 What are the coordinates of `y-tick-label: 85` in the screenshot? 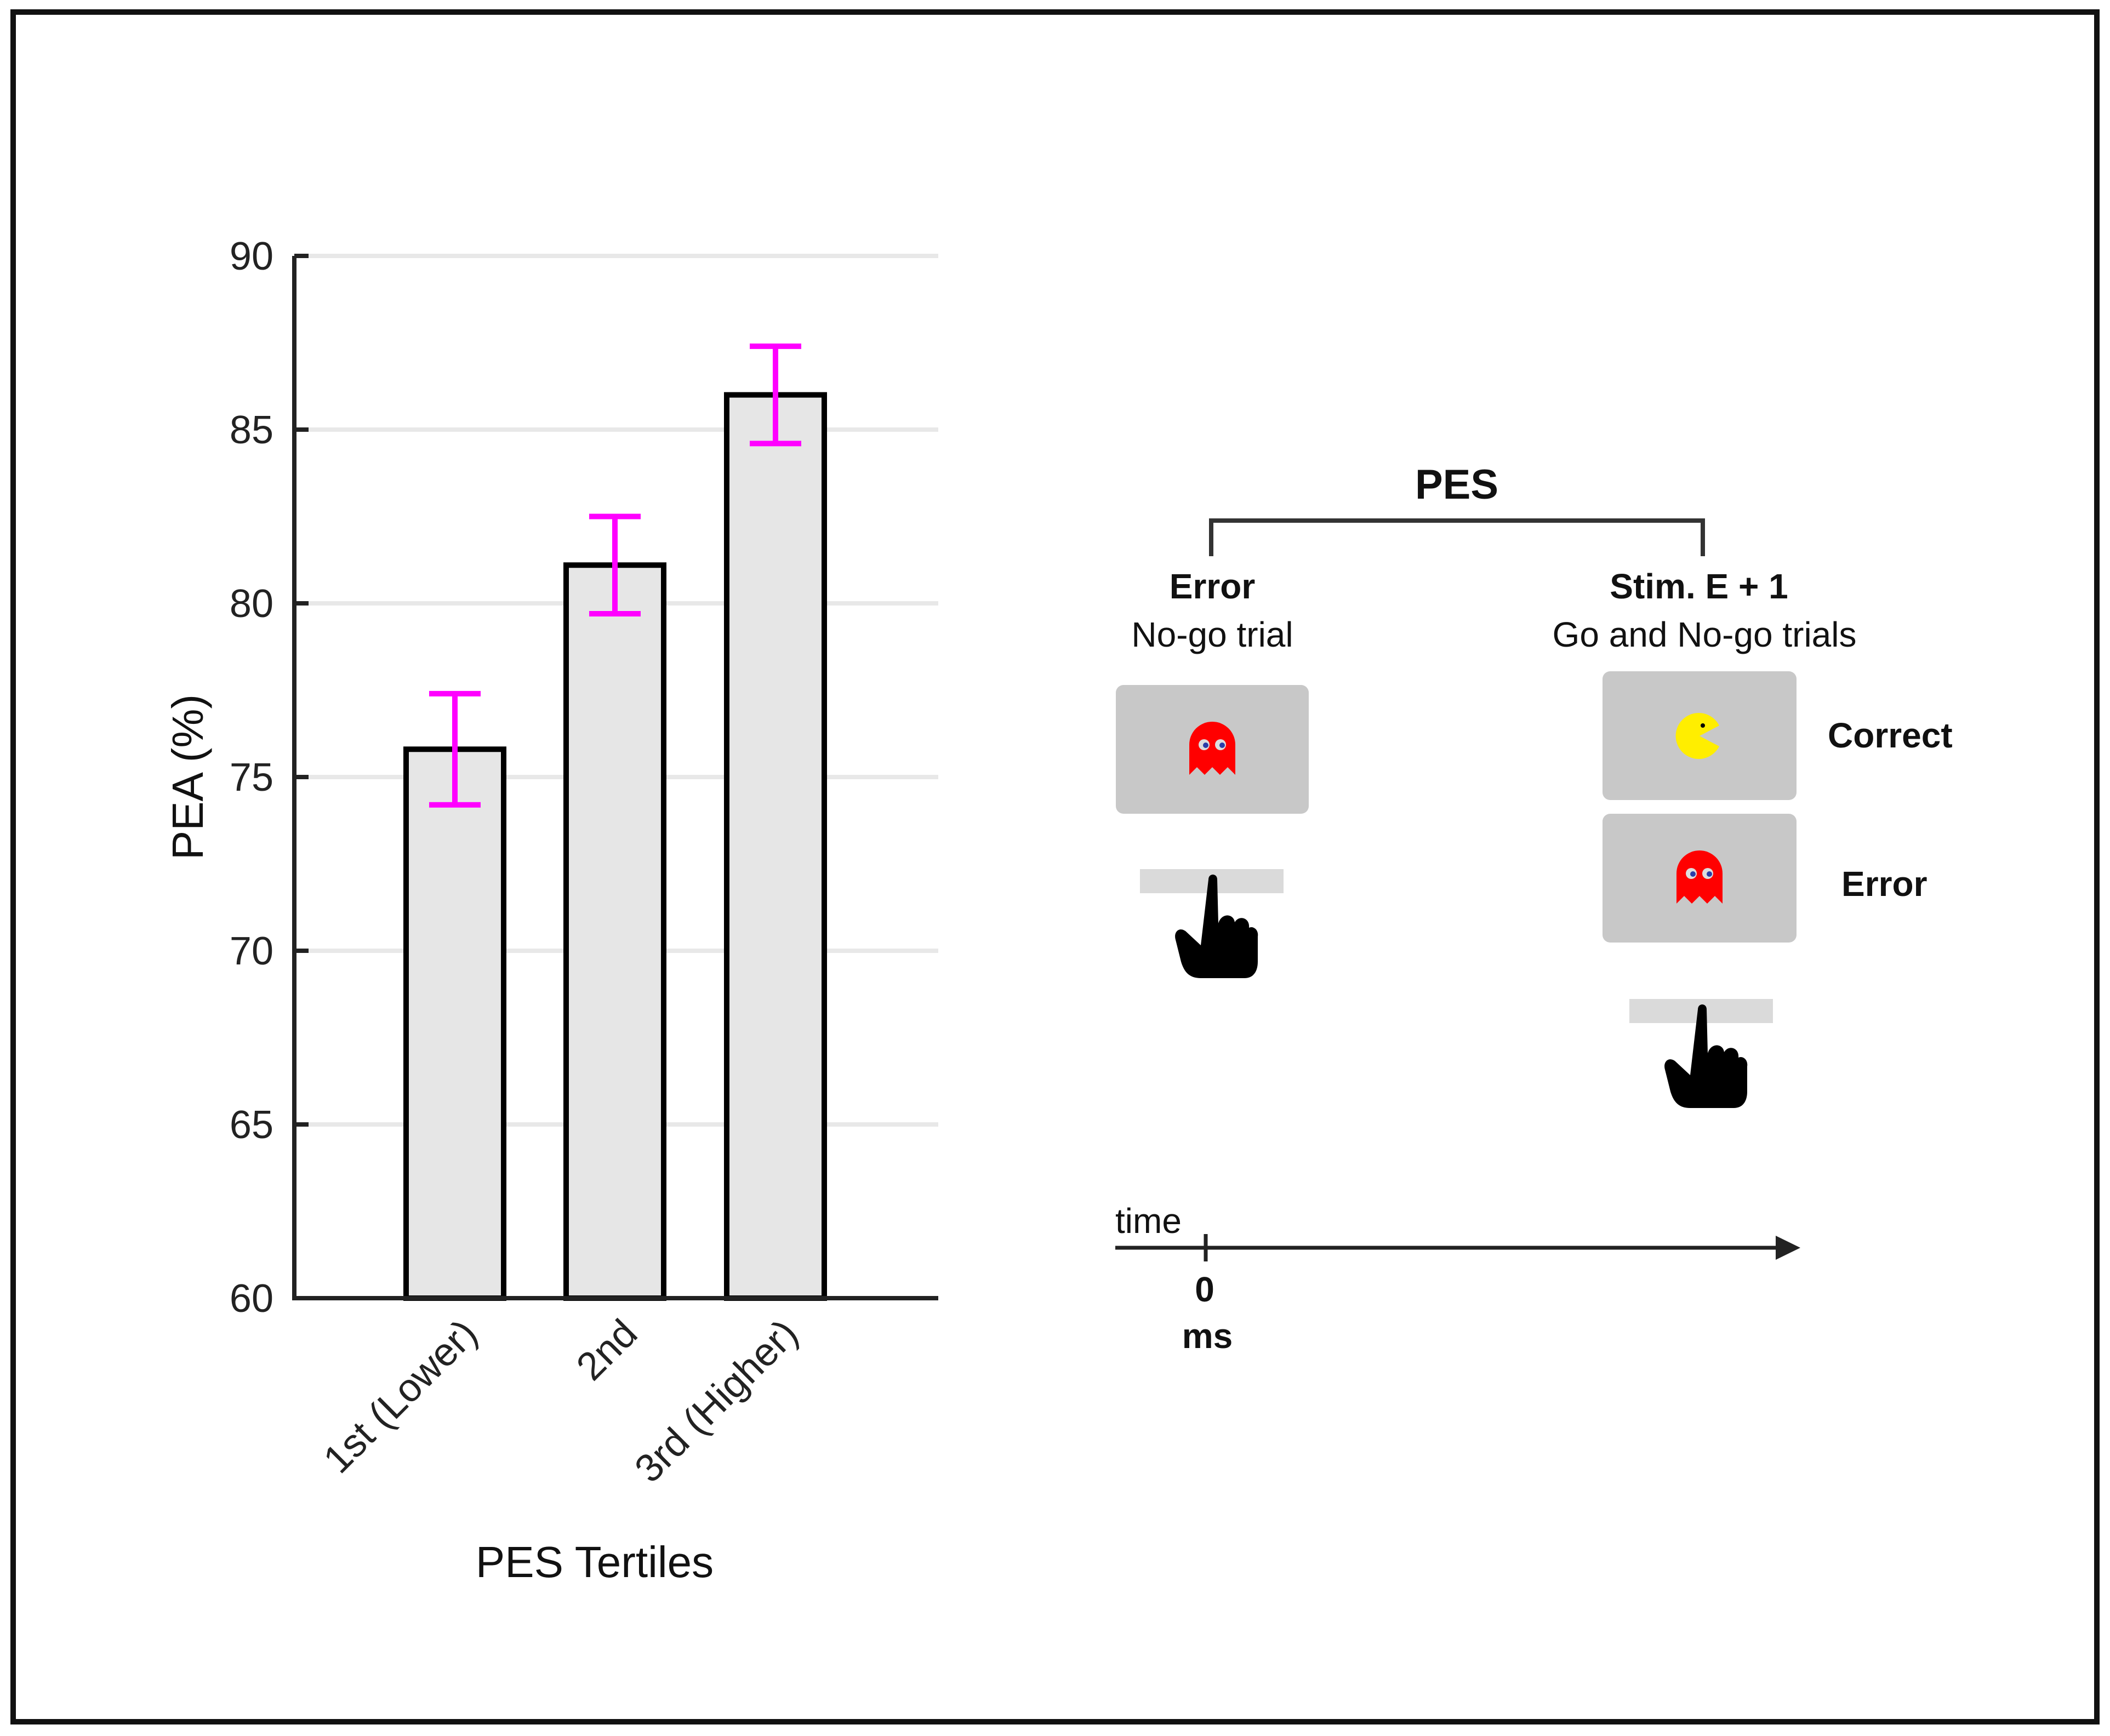 It's located at (251, 430).